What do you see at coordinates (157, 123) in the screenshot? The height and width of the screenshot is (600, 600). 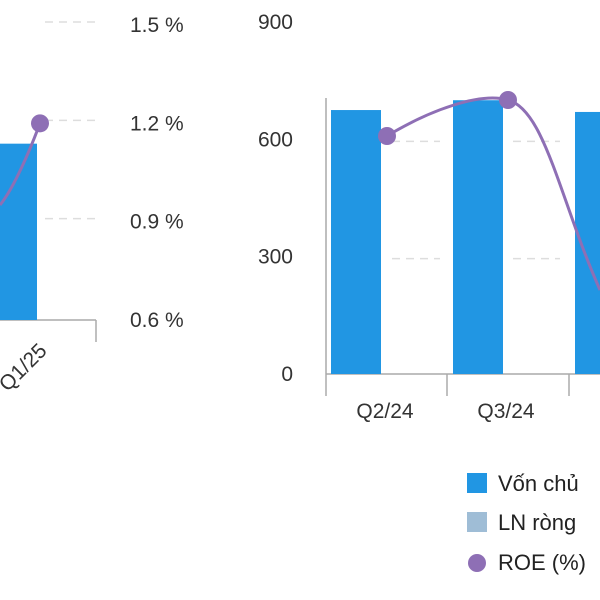 I see `y2-tick-label-1: 1.2 %` at bounding box center [157, 123].